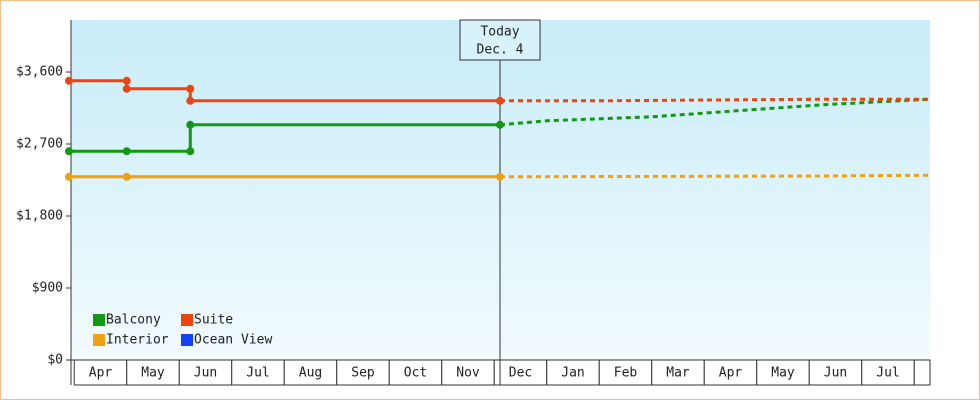 This screenshot has width=980, height=400. Describe the element at coordinates (137, 340) in the screenshot. I see `legend-label: Interior` at that location.